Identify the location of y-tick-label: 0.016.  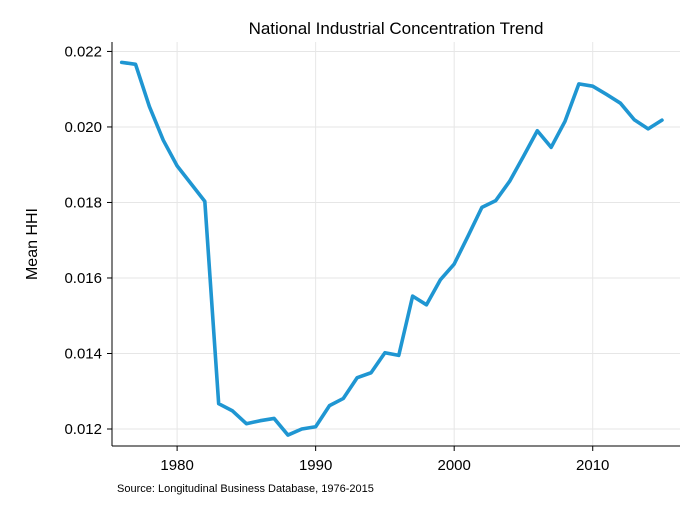
(83, 278).